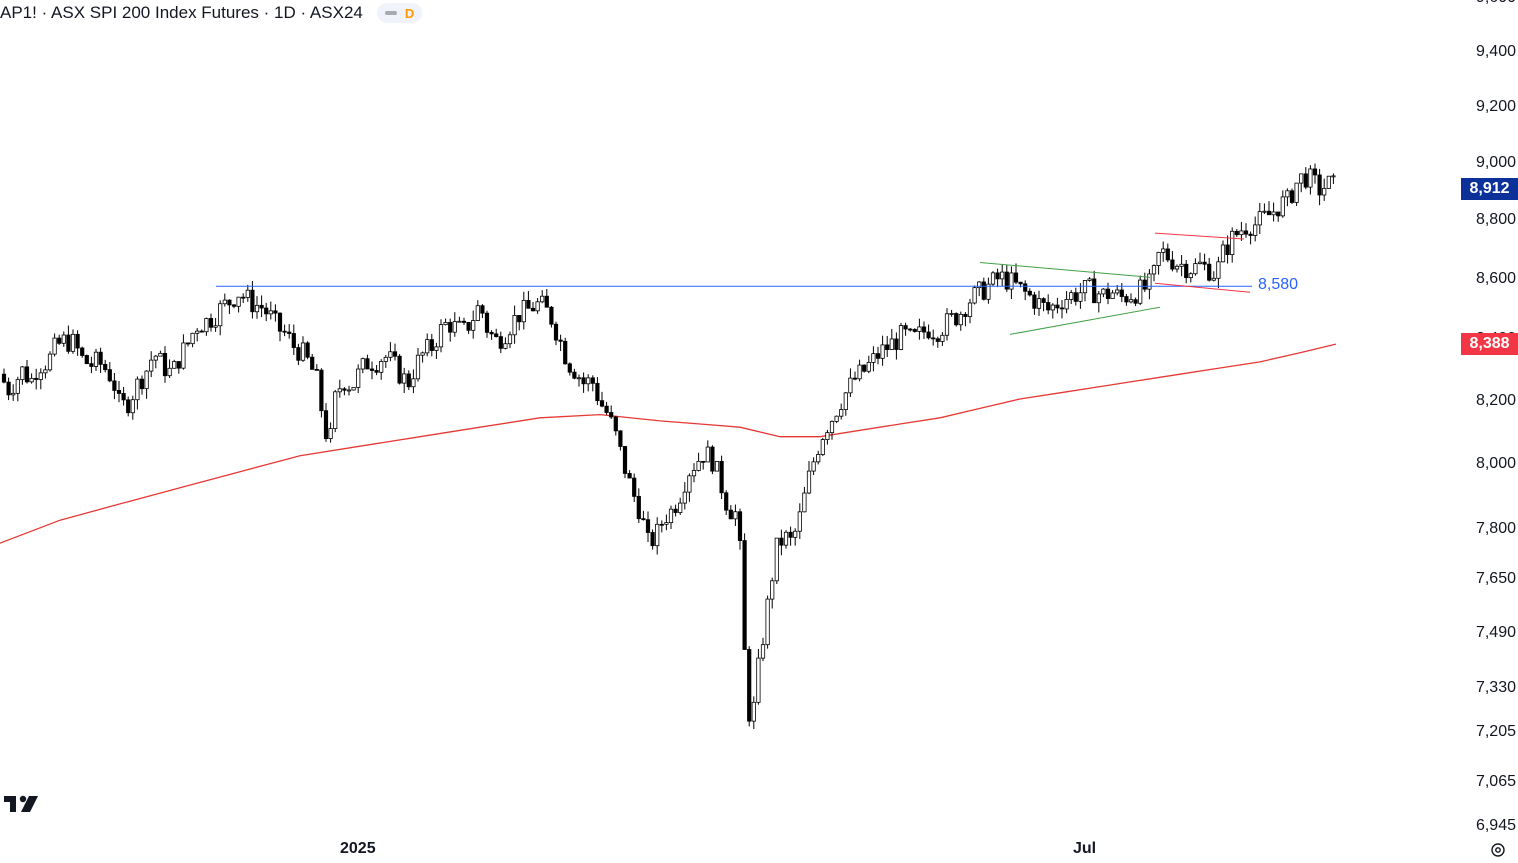 The image size is (1518, 863). I want to click on time-label-2025: 2025, so click(358, 848).